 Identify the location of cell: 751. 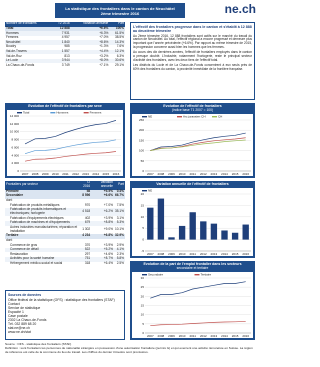
(85, 259).